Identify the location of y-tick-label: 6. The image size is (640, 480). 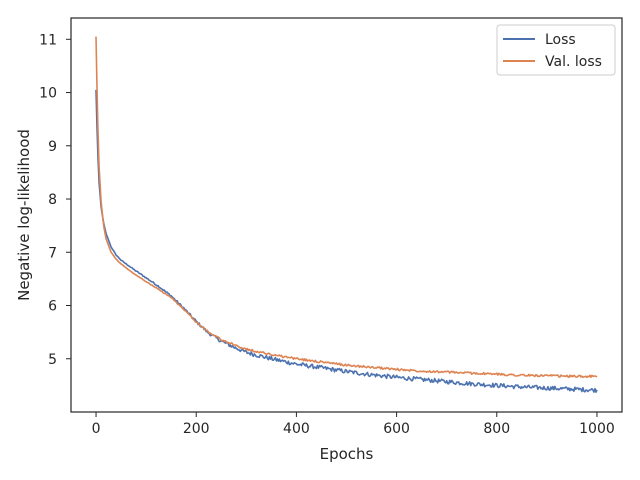
(52, 307).